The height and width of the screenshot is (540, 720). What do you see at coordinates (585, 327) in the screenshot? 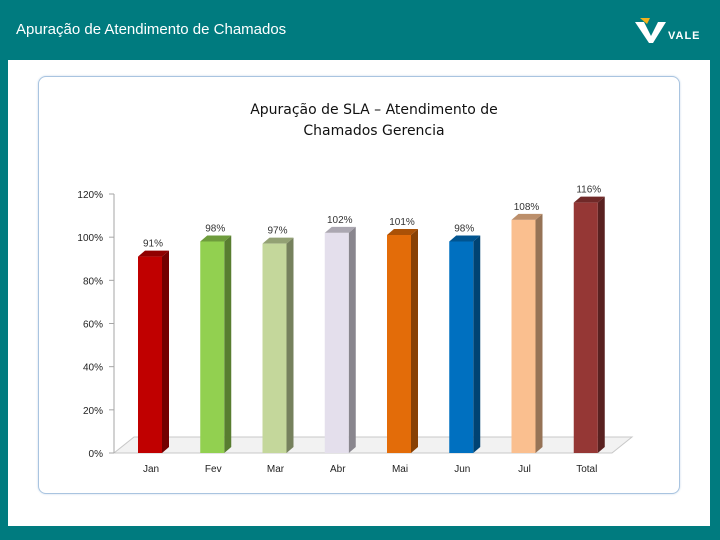
I see `bar-total` at bounding box center [585, 327].